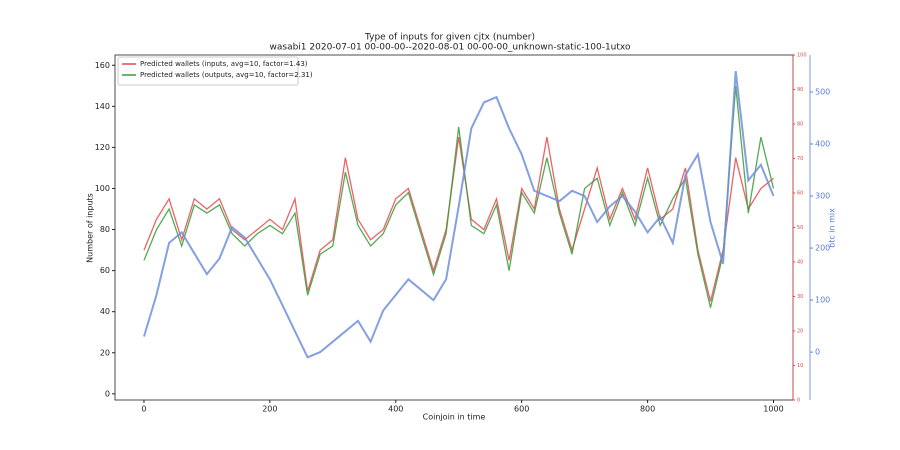 Image resolution: width=900 pixels, height=450 pixels. Describe the element at coordinates (800, 194) in the screenshot. I see `y2-tick-label: 60` at that location.